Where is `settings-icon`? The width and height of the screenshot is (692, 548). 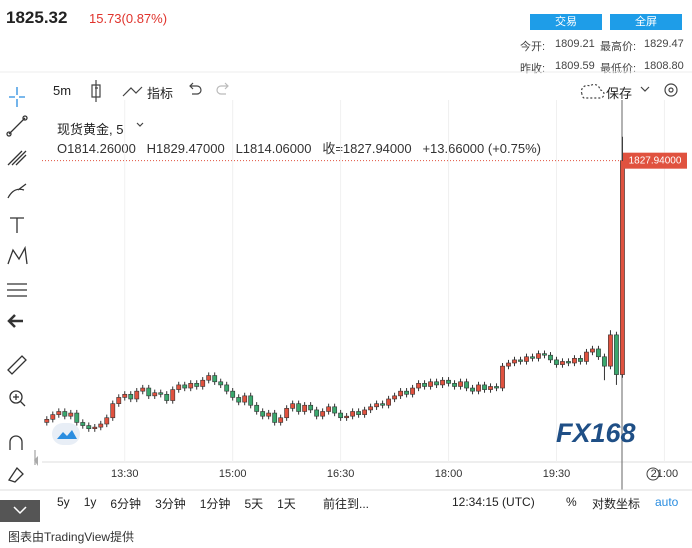
settings-icon is located at coordinates (653, 474).